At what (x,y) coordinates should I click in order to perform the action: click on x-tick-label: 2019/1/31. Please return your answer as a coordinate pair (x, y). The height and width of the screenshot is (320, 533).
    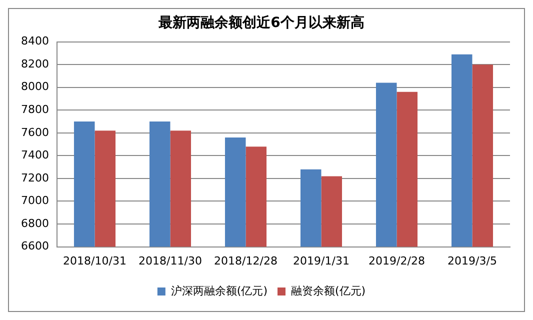
    Looking at the image, I should click on (321, 261).